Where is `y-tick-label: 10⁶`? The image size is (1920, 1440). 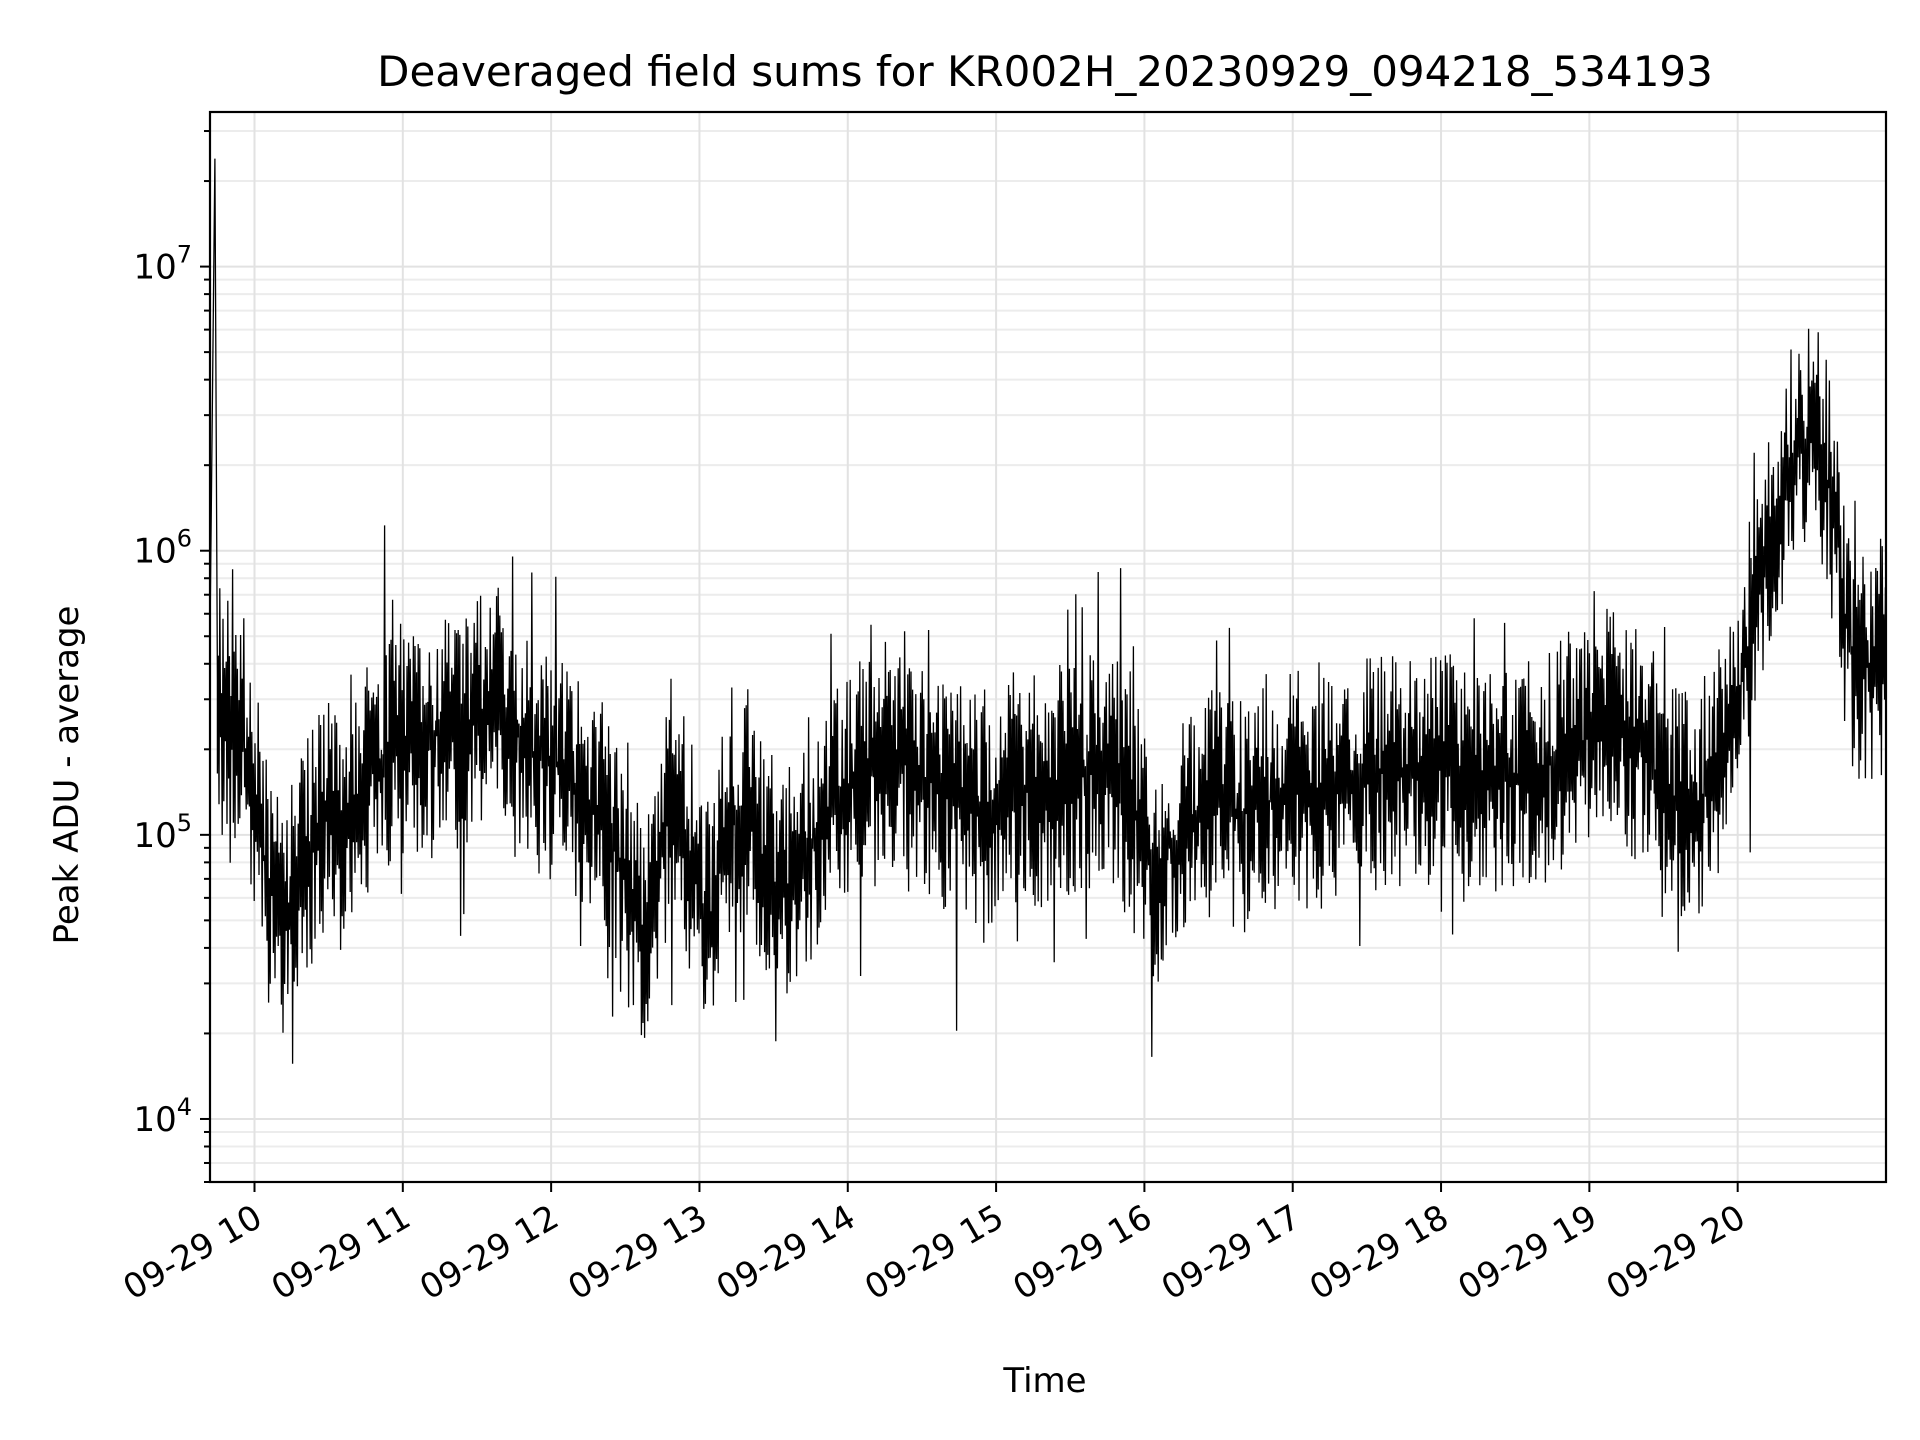
y-tick-label: 10⁶ is located at coordinates (162, 548).